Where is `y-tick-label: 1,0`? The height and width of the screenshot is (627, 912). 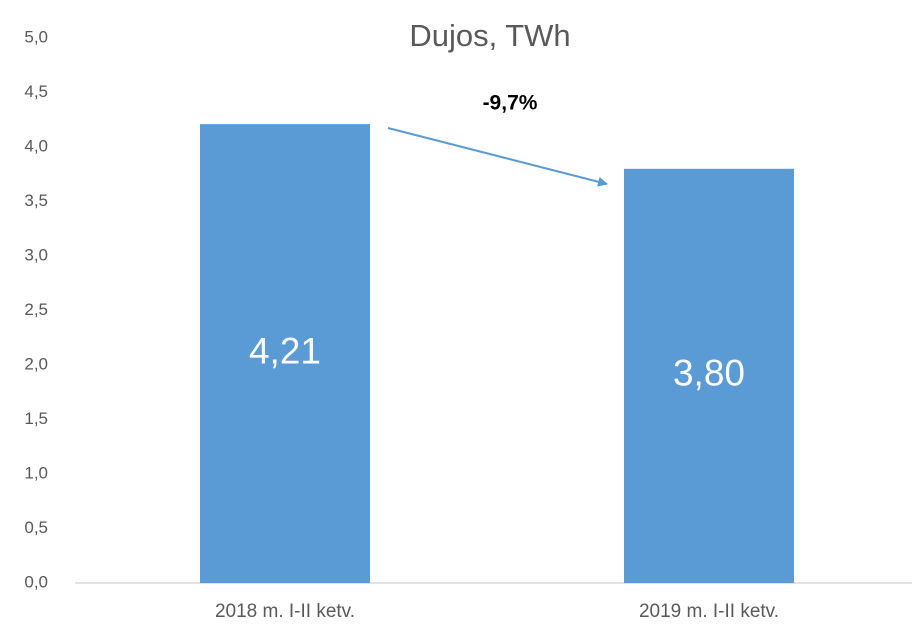
y-tick-label: 1,0 is located at coordinates (36, 472).